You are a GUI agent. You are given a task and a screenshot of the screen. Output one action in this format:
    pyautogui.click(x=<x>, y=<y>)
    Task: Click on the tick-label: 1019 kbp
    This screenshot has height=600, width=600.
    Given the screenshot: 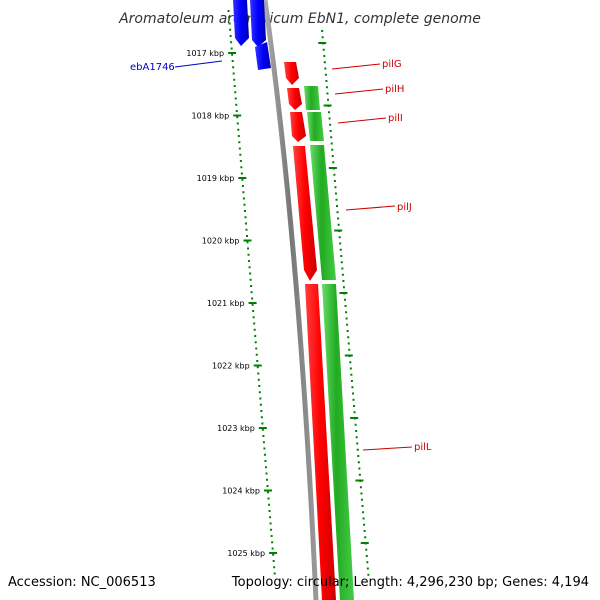 What is the action you would take?
    pyautogui.click(x=216, y=178)
    